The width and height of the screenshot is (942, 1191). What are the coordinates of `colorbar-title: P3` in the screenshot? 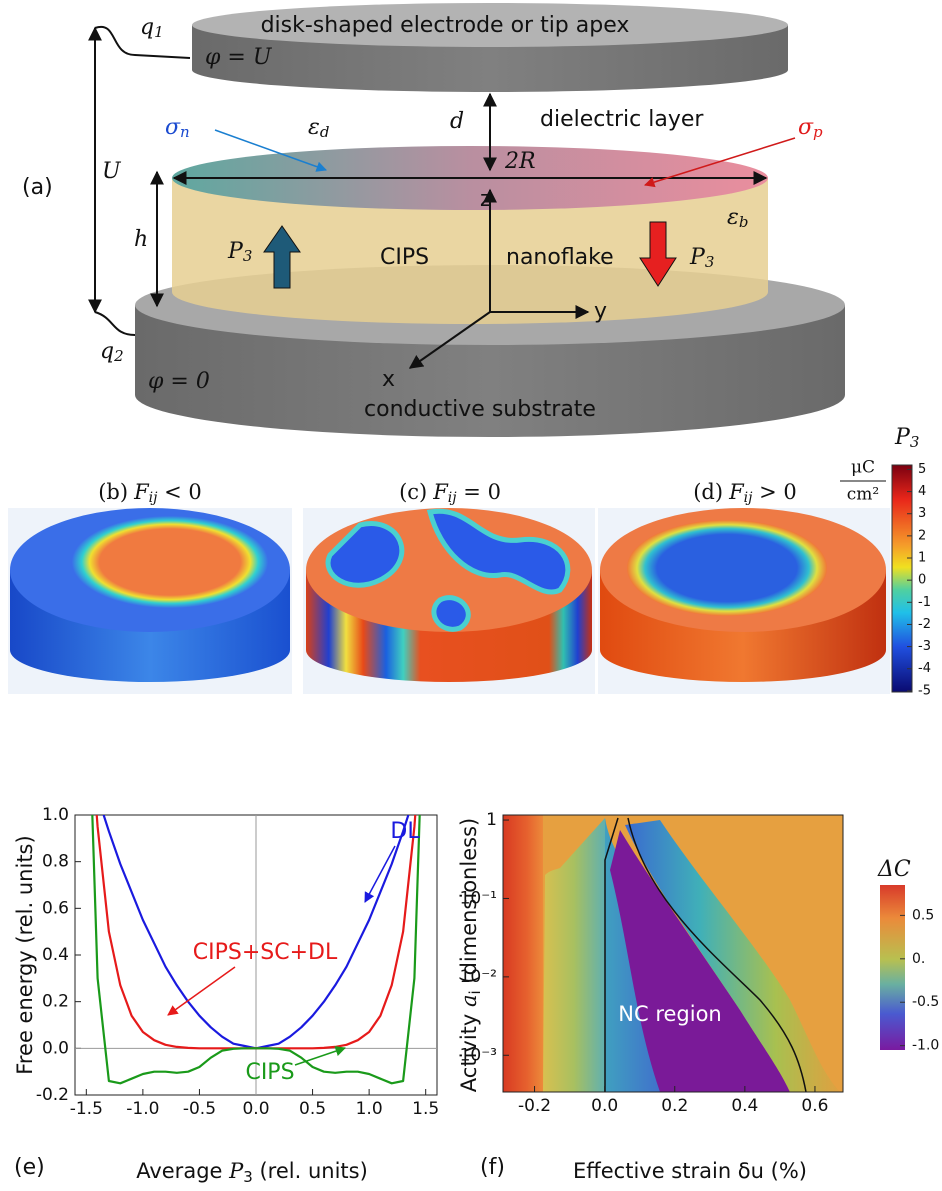 It's located at (906, 438).